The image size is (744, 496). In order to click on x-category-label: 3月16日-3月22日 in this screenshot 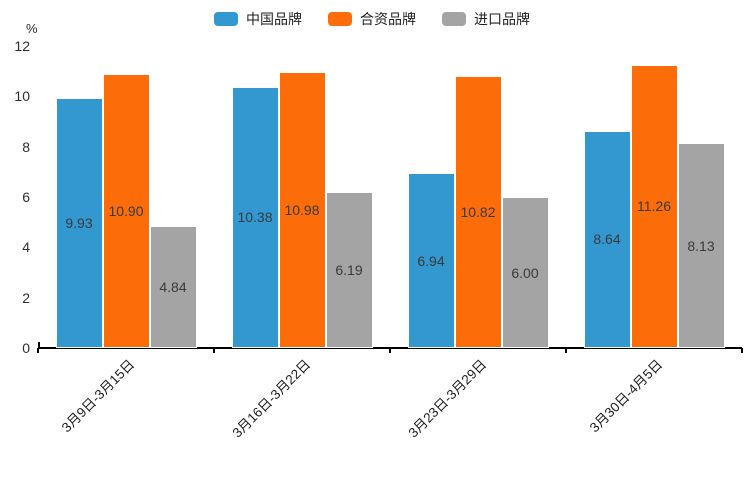, I will do `click(271, 398)`.